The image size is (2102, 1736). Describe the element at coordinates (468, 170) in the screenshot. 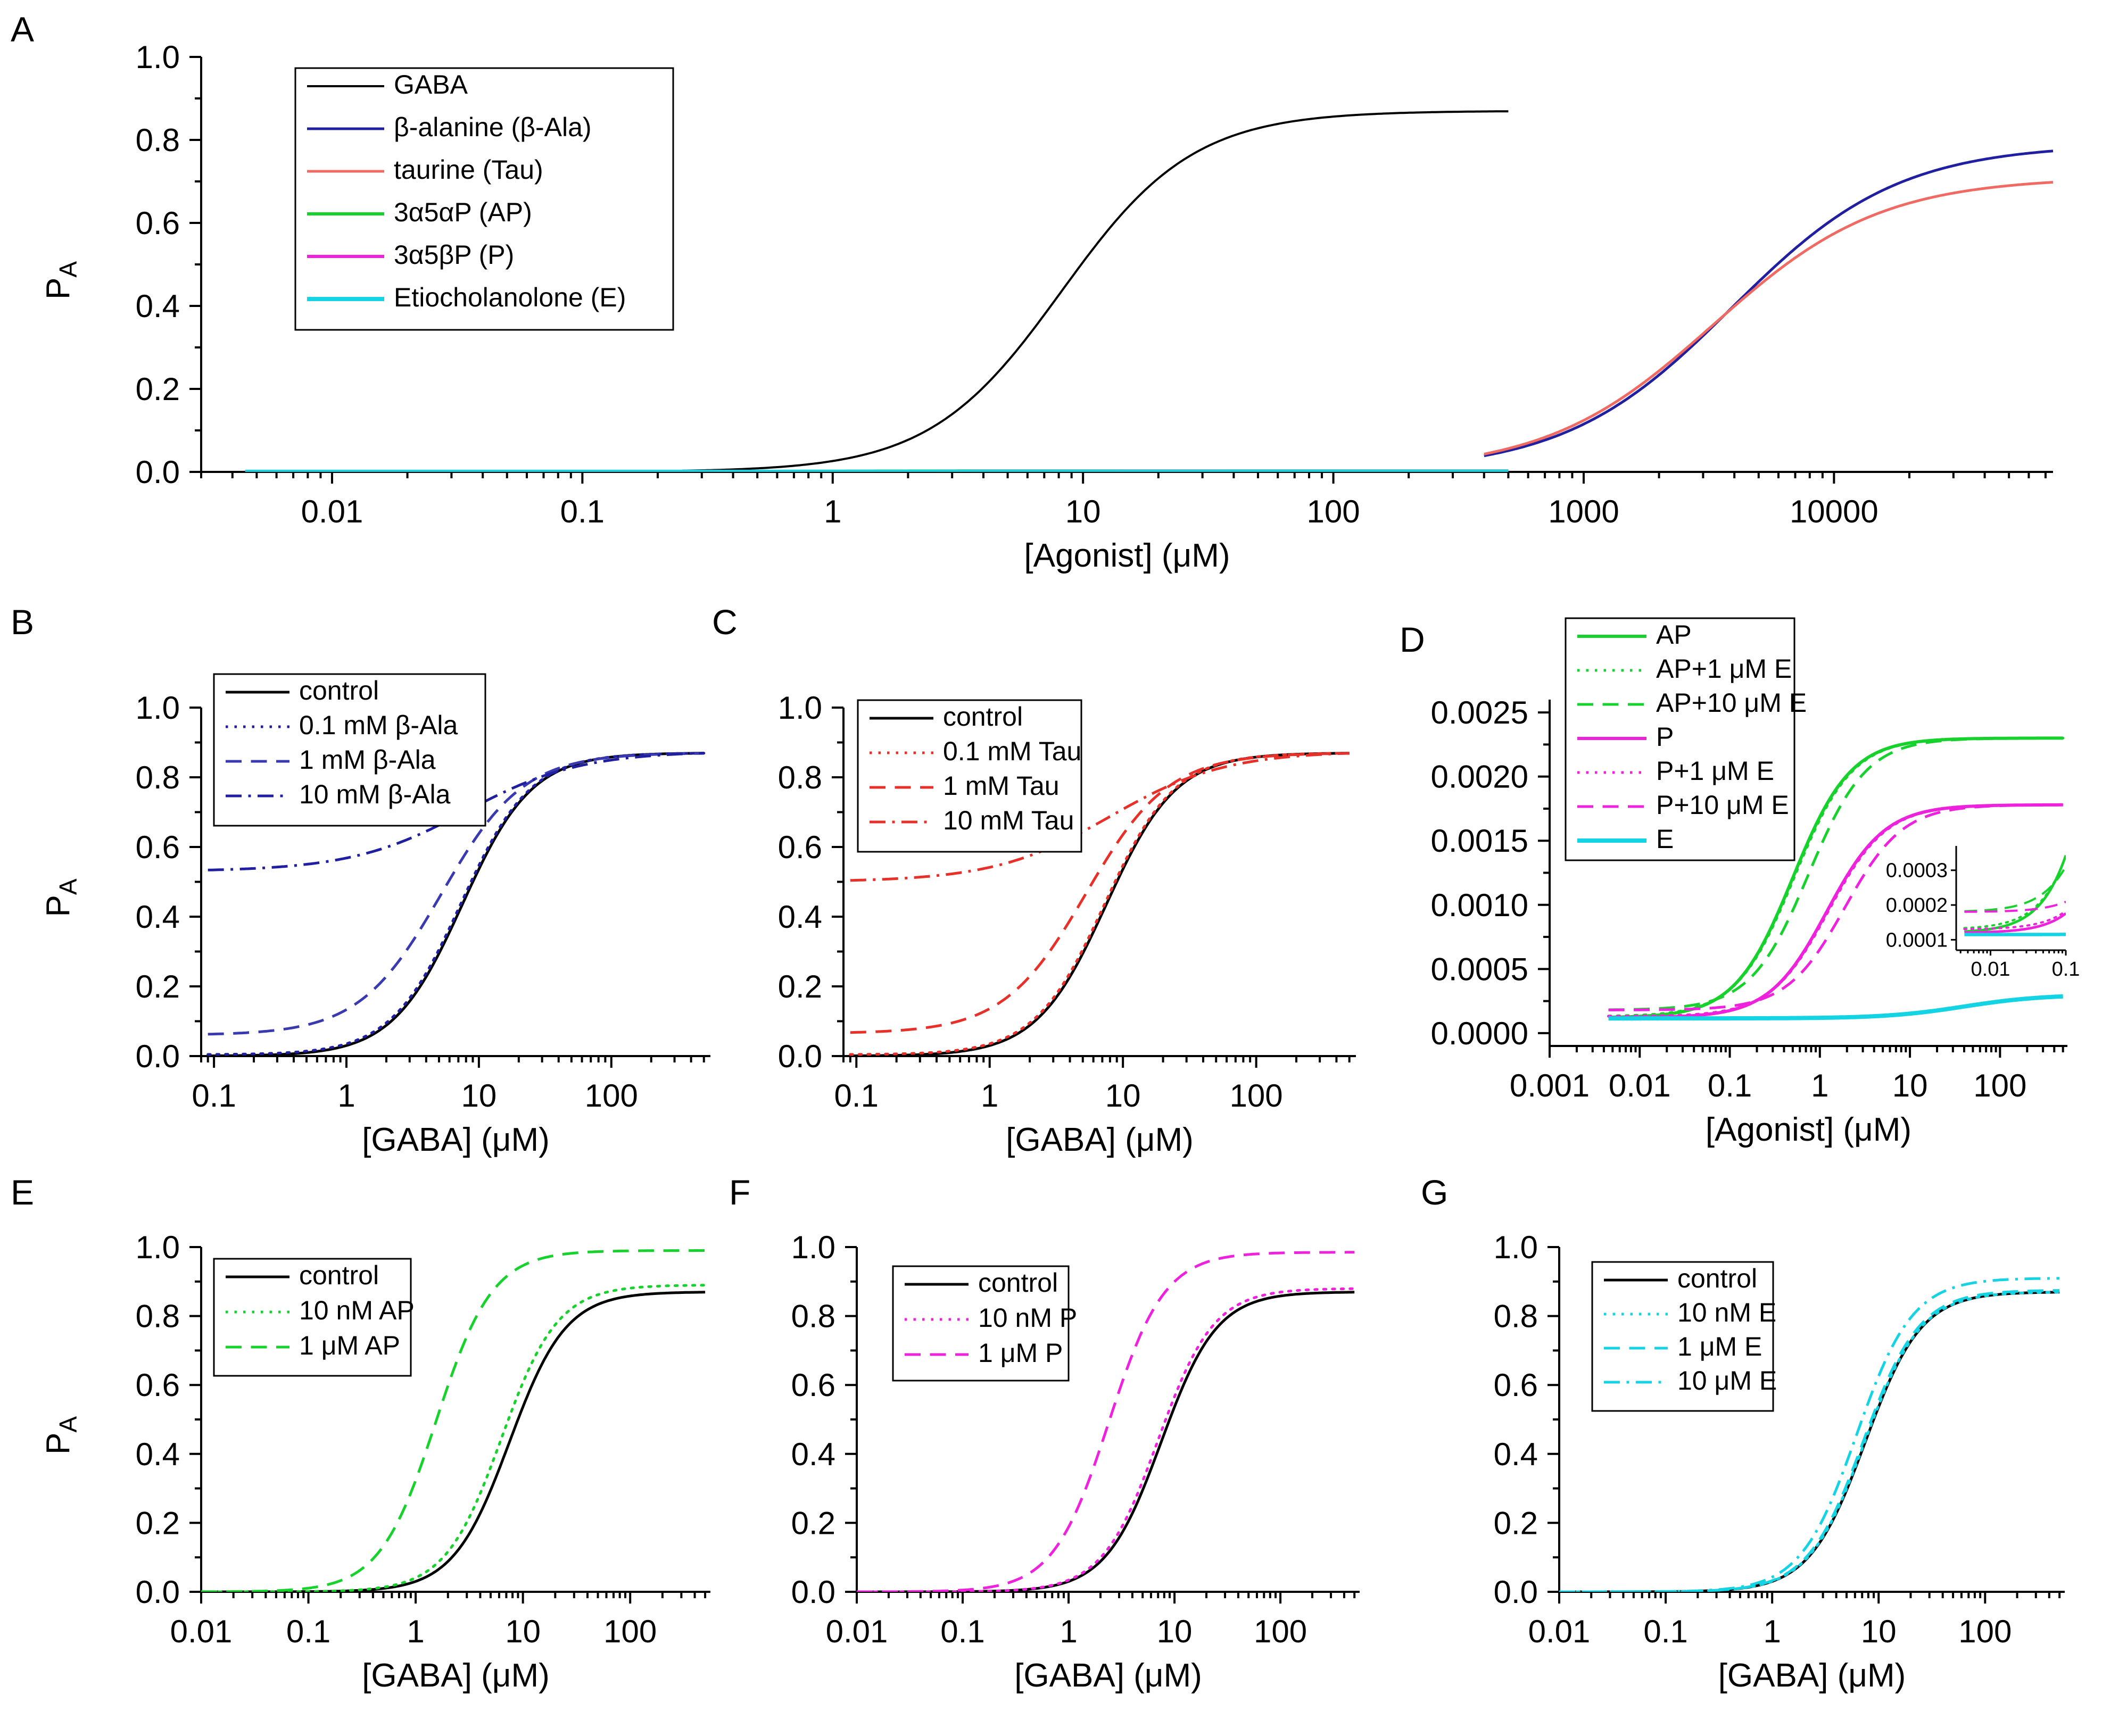

I see `legend-label: taurine (Tau)` at that location.